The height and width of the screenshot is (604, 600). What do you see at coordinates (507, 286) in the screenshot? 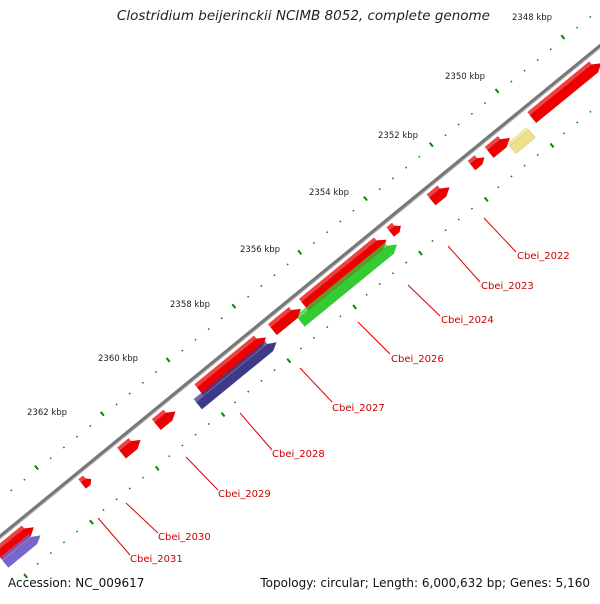
I see `gene-label-cbei-2023: Cbei_2023` at bounding box center [507, 286].